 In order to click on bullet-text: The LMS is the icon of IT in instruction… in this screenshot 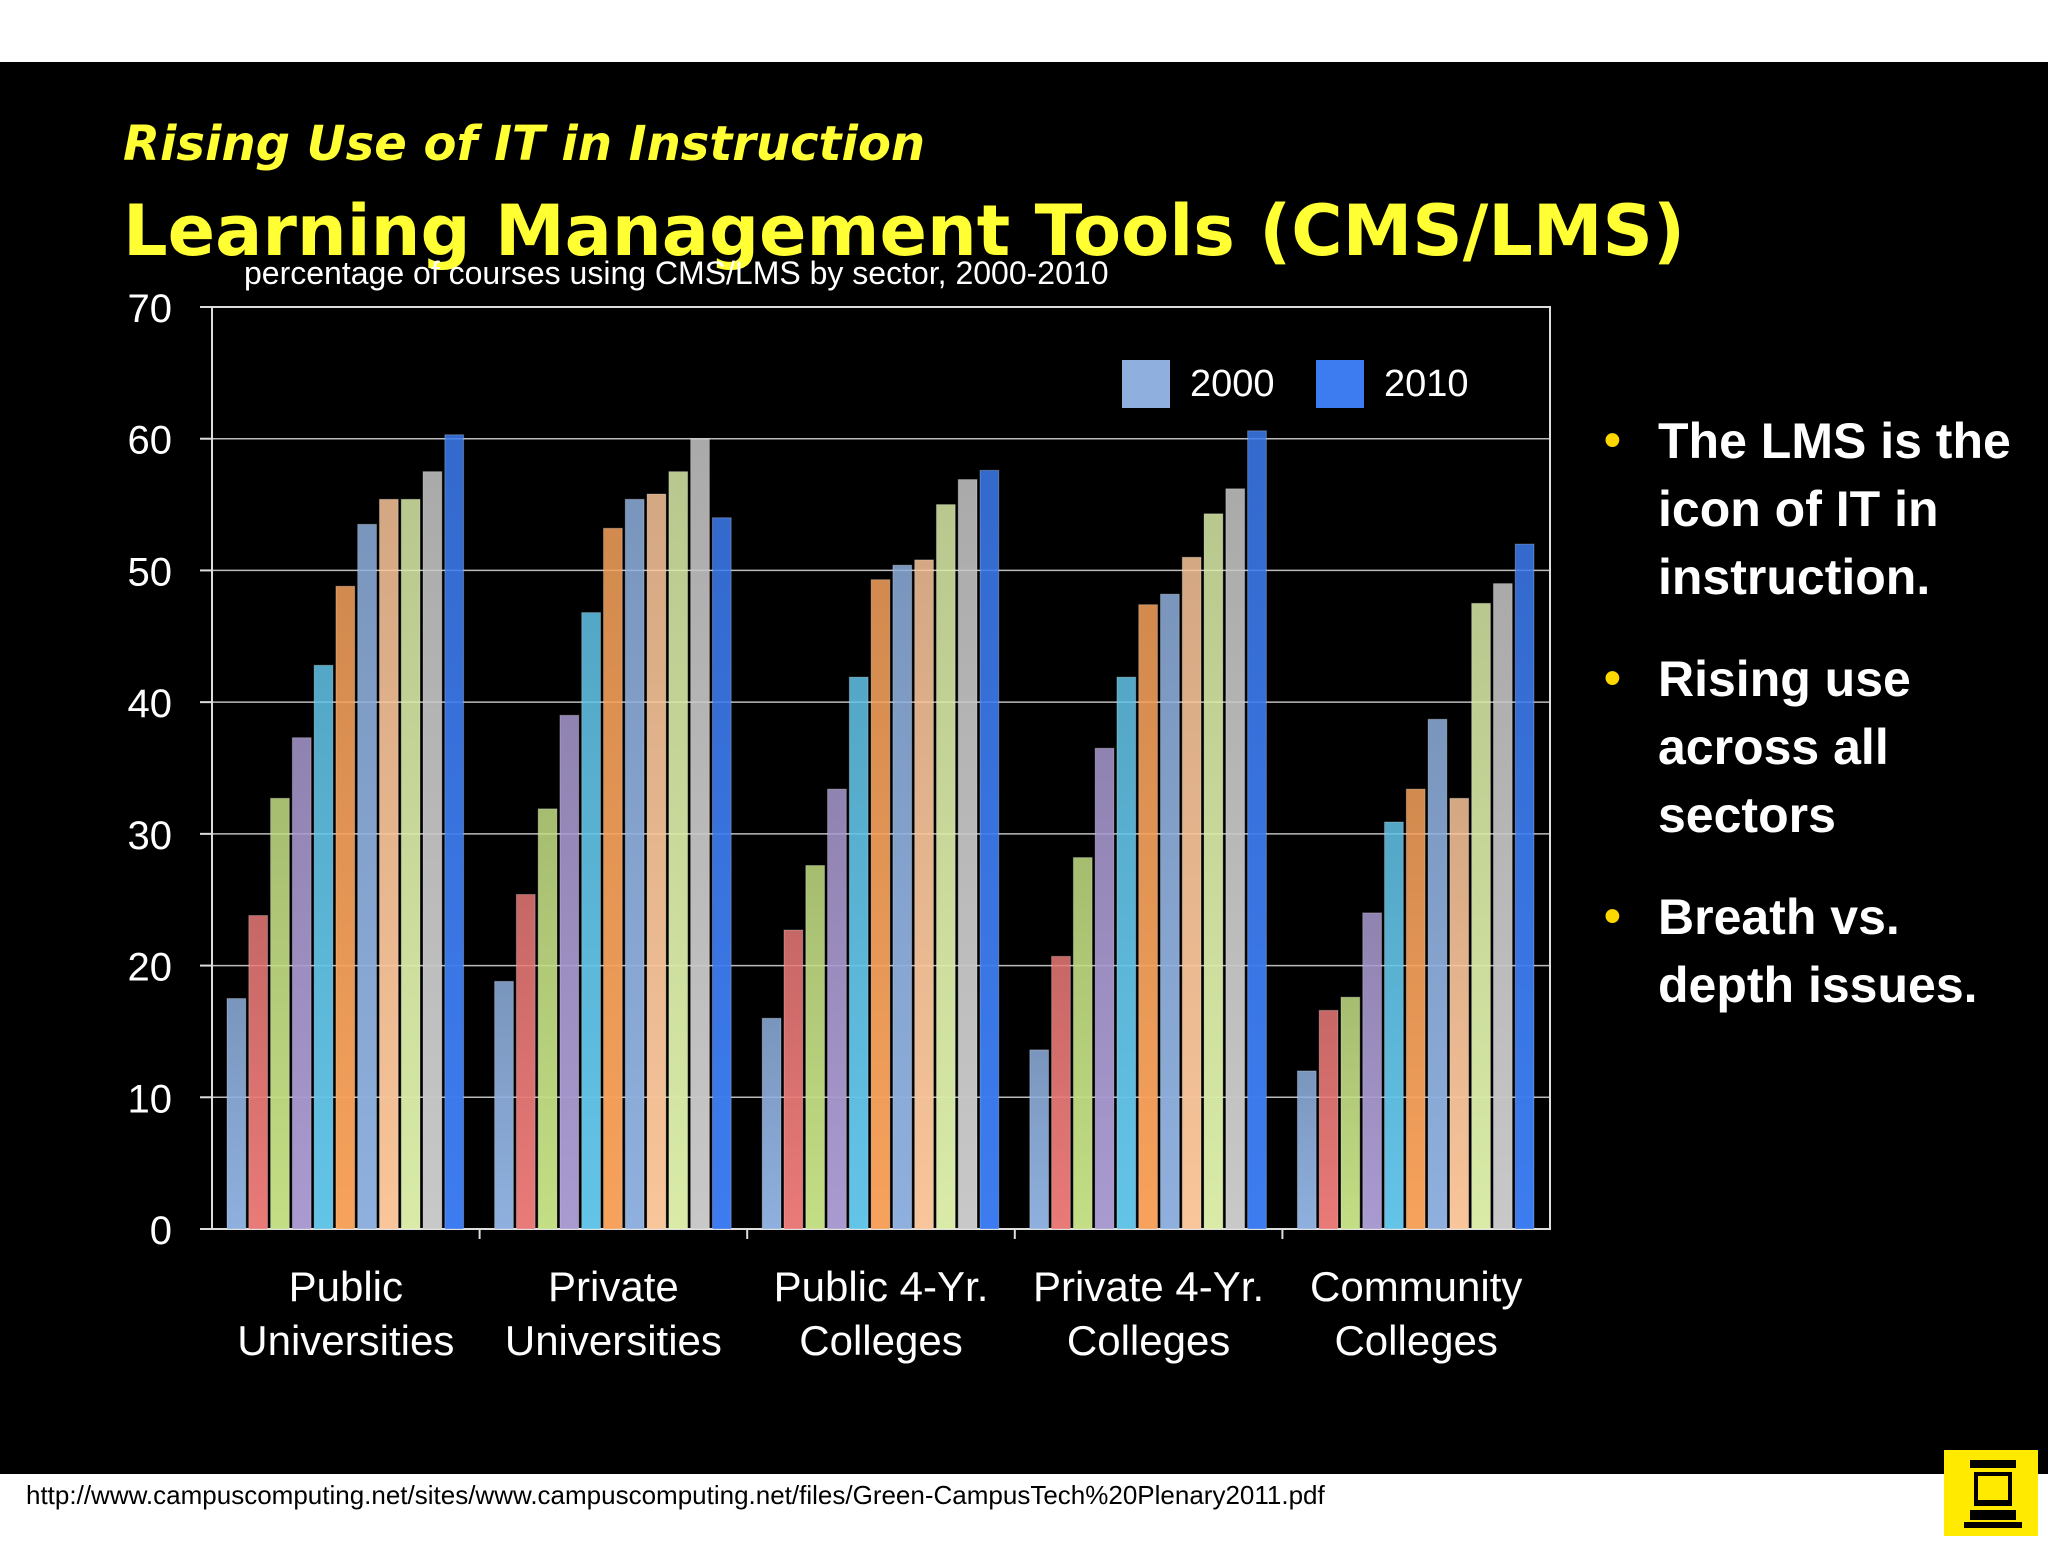, I will do `click(1834, 509)`.